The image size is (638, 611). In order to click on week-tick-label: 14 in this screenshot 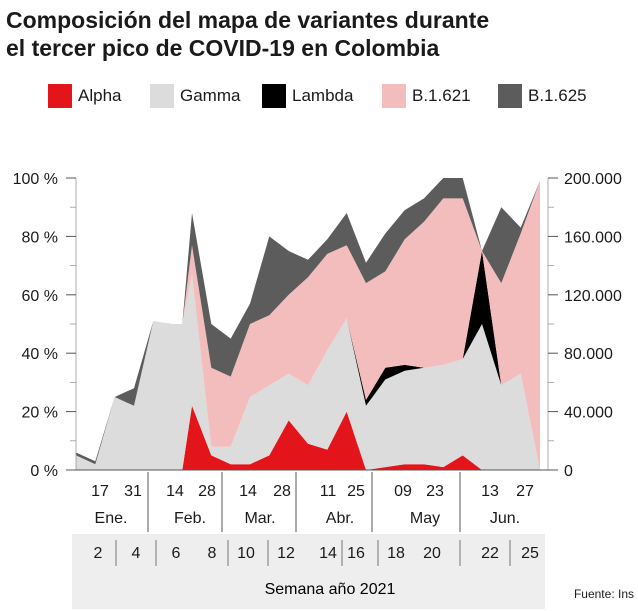, I will do `click(328, 553)`.